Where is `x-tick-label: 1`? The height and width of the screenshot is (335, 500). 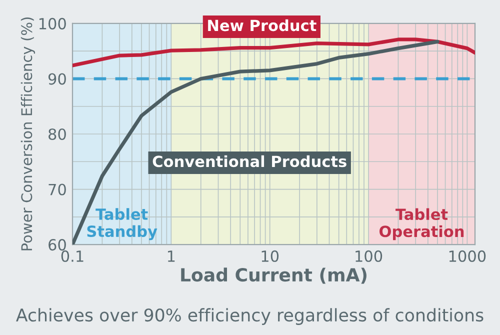
x-tick-label: 1 is located at coordinates (171, 256).